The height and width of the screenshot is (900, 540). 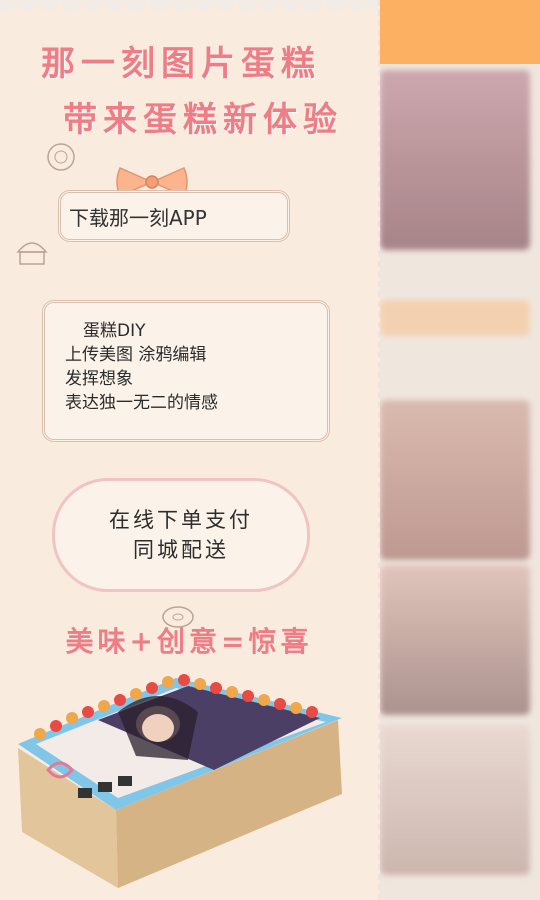 What do you see at coordinates (455, 160) in the screenshot?
I see `background-photo` at bounding box center [455, 160].